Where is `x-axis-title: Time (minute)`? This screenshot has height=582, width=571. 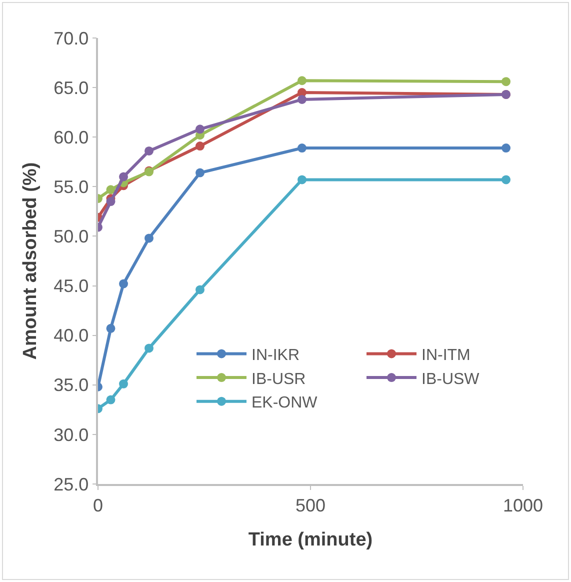 x-axis-title: Time (minute) is located at coordinates (310, 540).